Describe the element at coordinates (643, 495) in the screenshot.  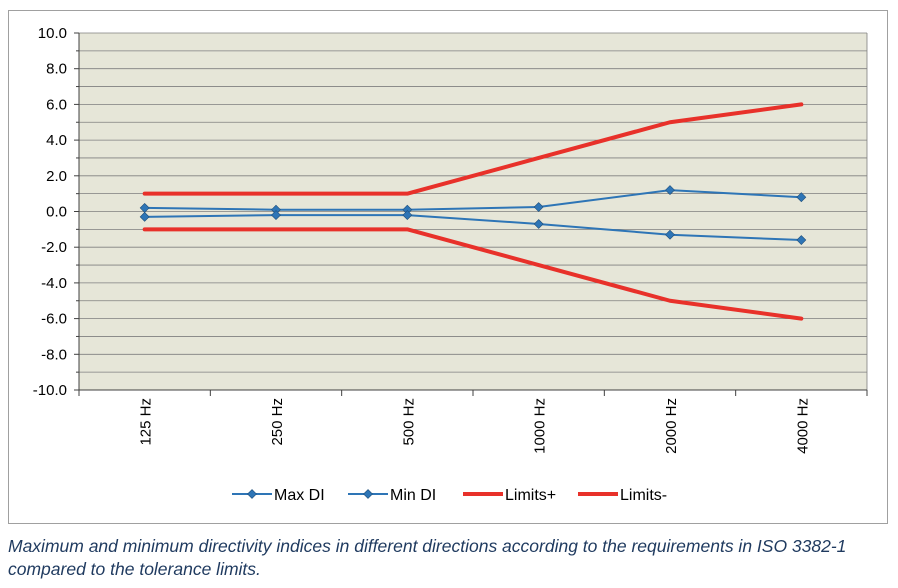
I see `legend-label: Limits-` at that location.